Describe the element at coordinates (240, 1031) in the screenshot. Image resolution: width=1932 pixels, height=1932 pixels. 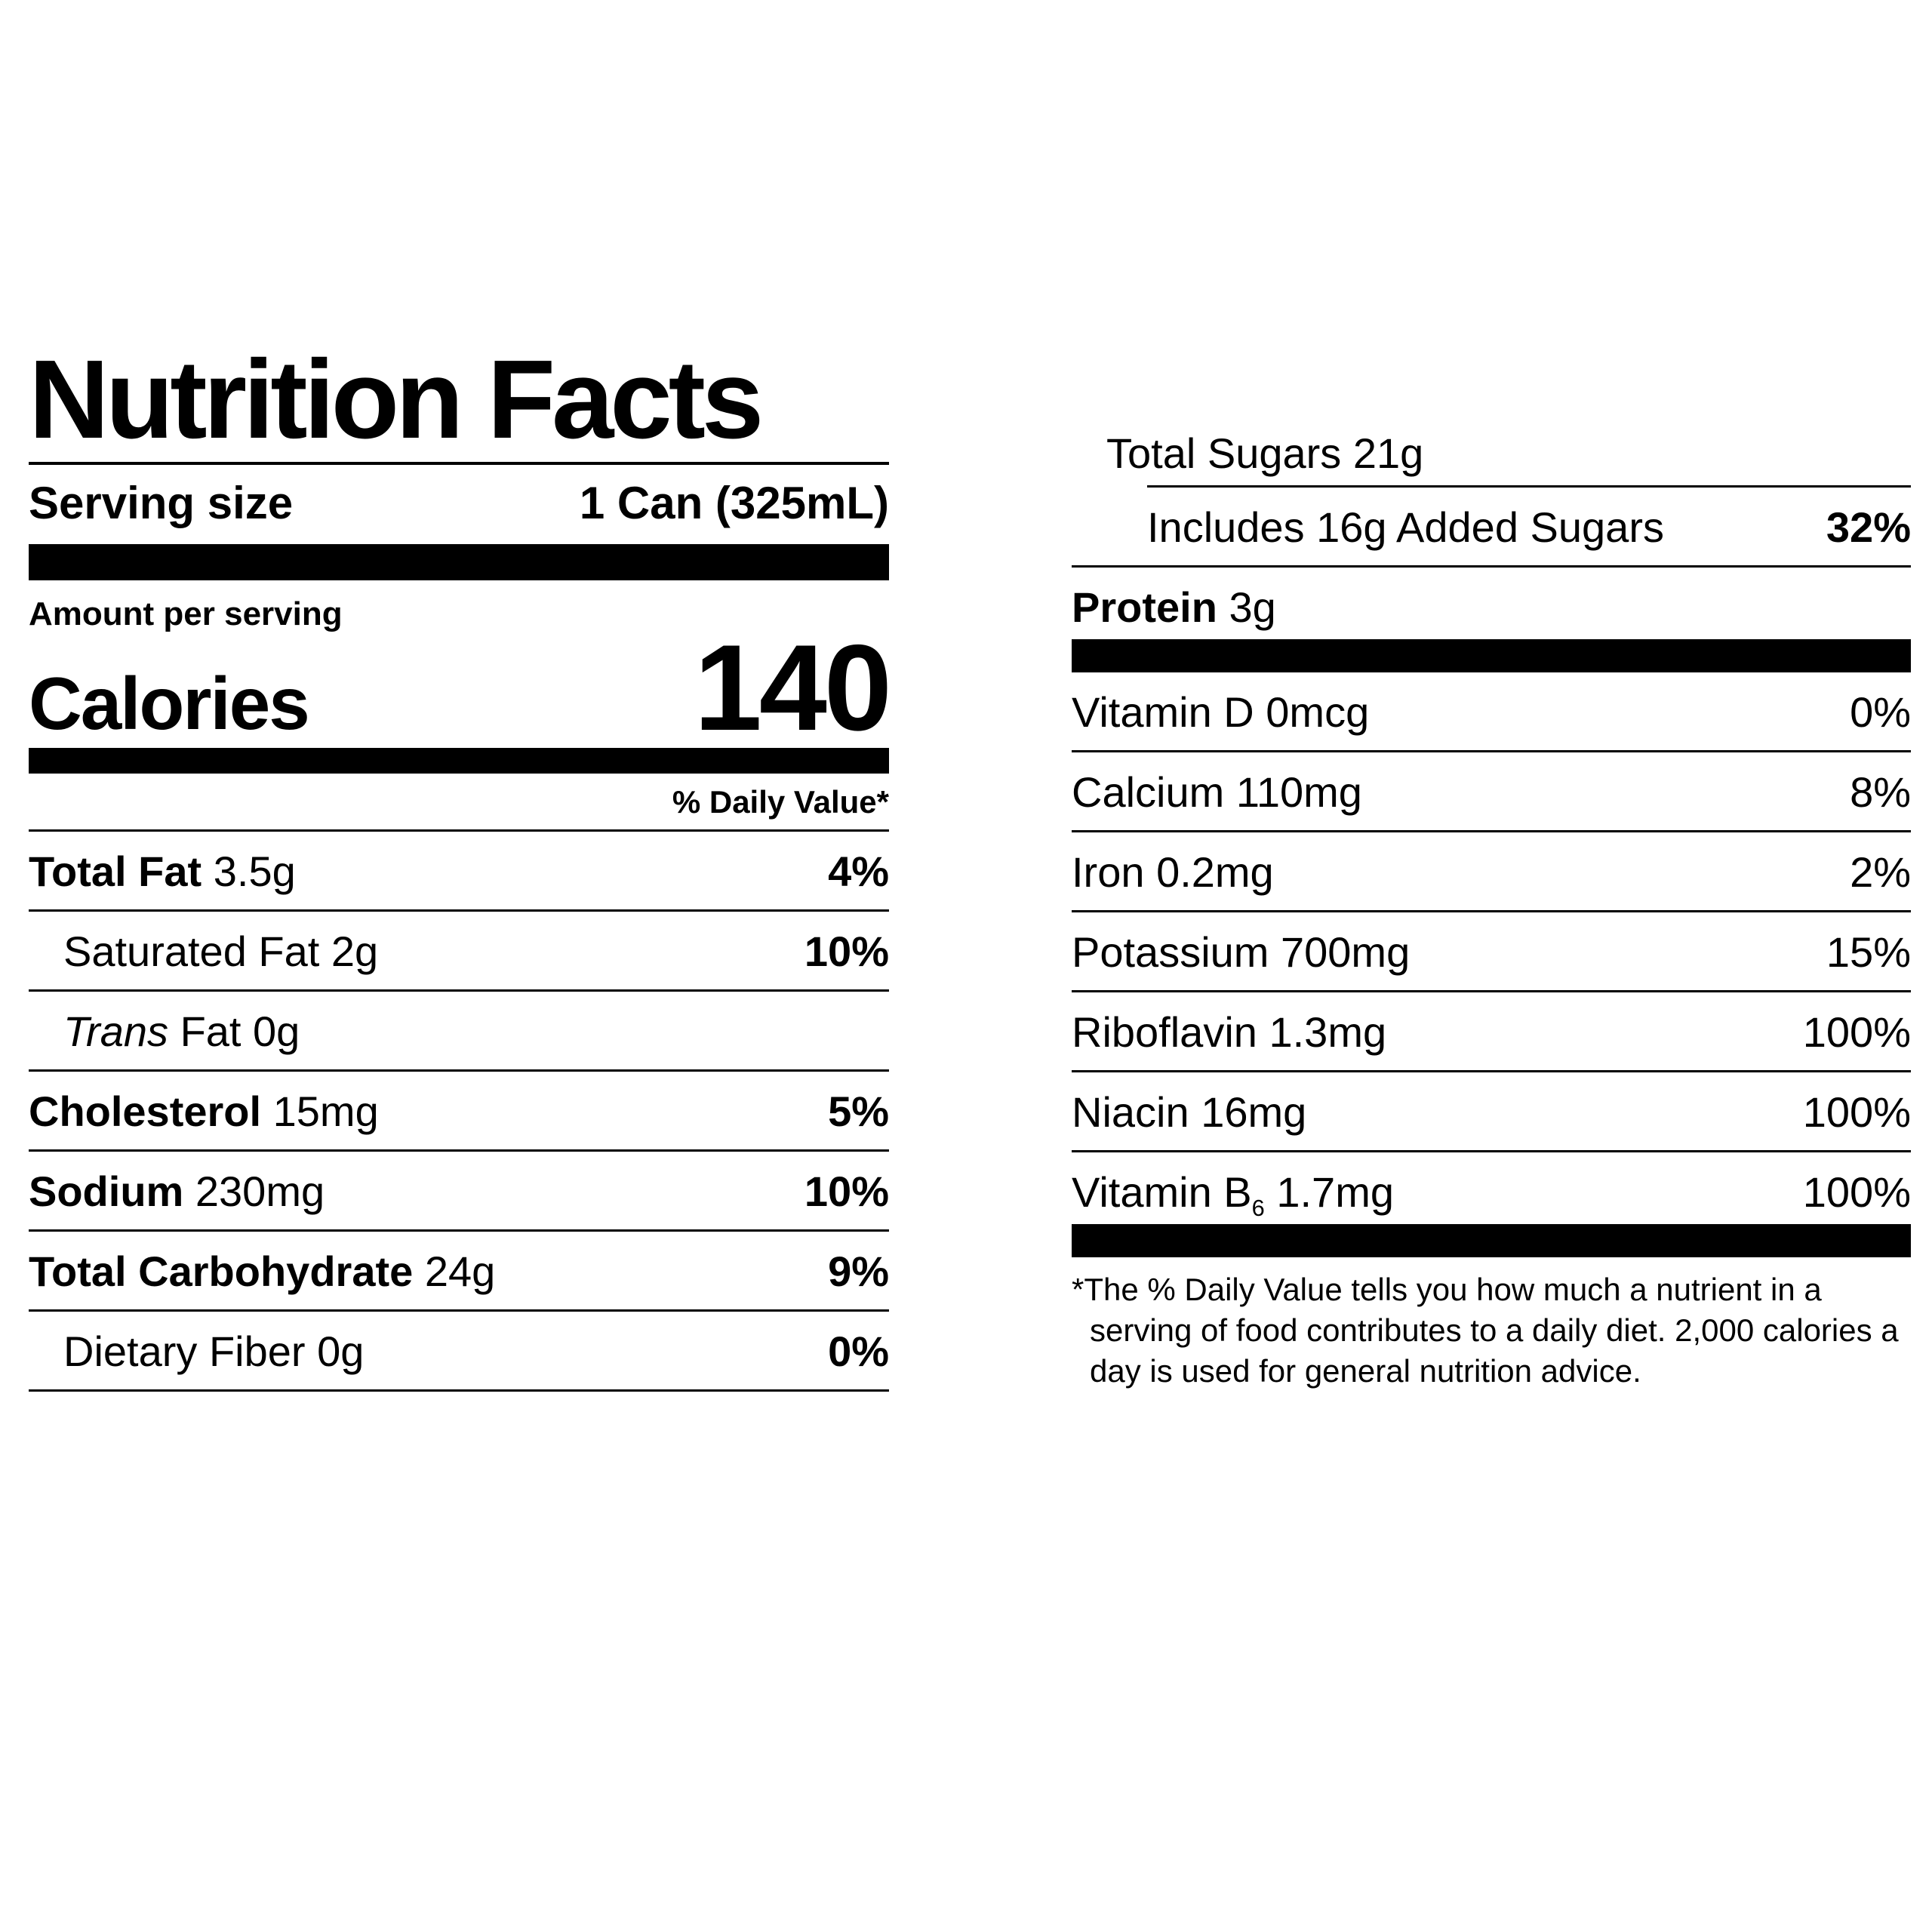
I see `nutrient-amount: Fat 0g` at that location.